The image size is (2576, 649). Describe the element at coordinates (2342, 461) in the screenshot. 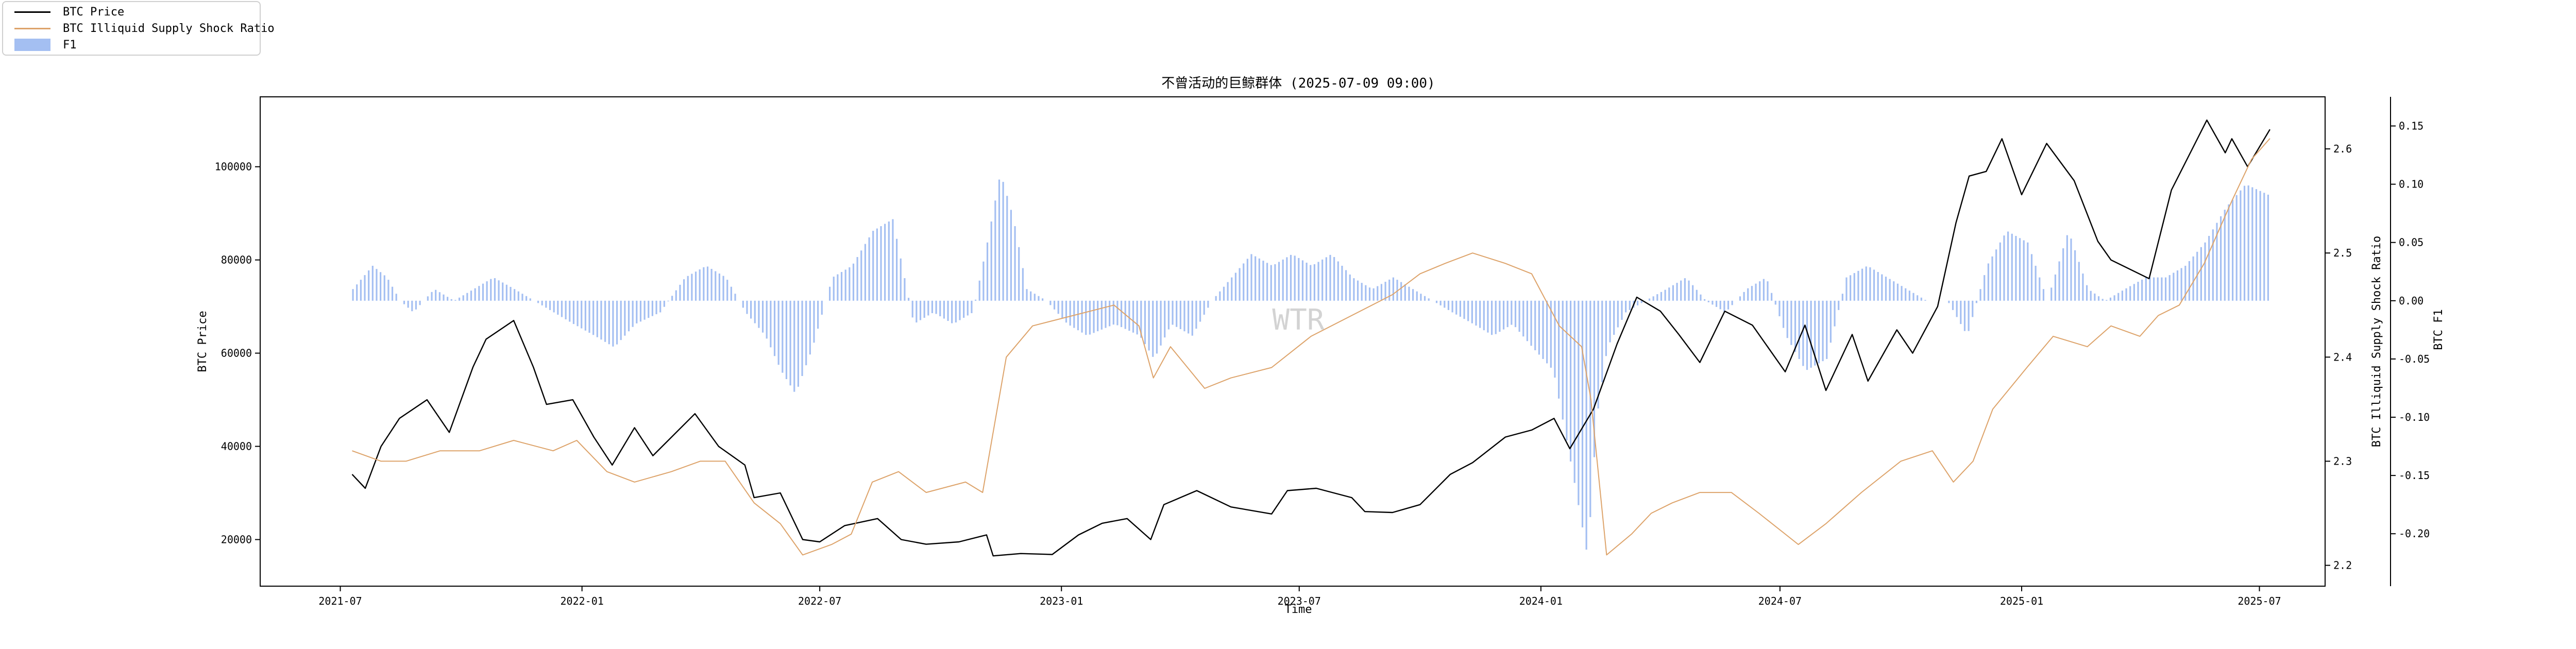

I see `y-right1-tick-label: 2.3` at that location.